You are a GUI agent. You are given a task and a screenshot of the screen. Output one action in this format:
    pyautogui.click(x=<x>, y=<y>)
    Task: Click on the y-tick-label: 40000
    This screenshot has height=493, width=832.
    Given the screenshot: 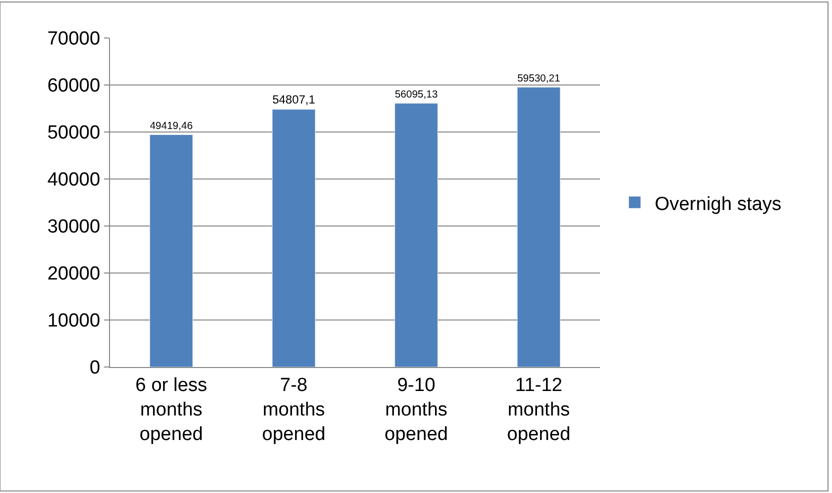 What is the action you would take?
    pyautogui.click(x=73, y=180)
    